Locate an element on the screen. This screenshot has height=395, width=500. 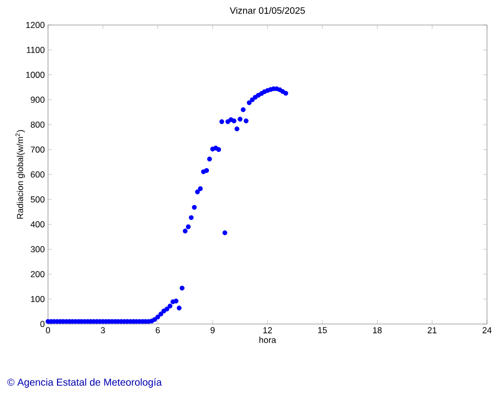
y-tick-label: 1100 is located at coordinates (35, 49).